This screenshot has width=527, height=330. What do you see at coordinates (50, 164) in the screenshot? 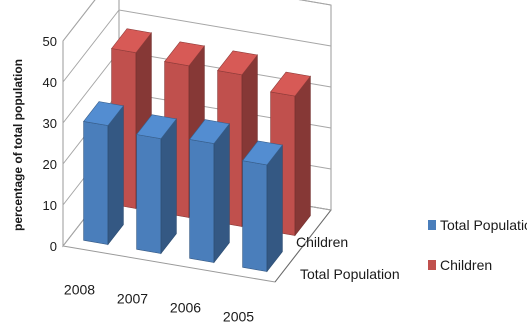
I see `y-tick-label: 20` at bounding box center [50, 164].